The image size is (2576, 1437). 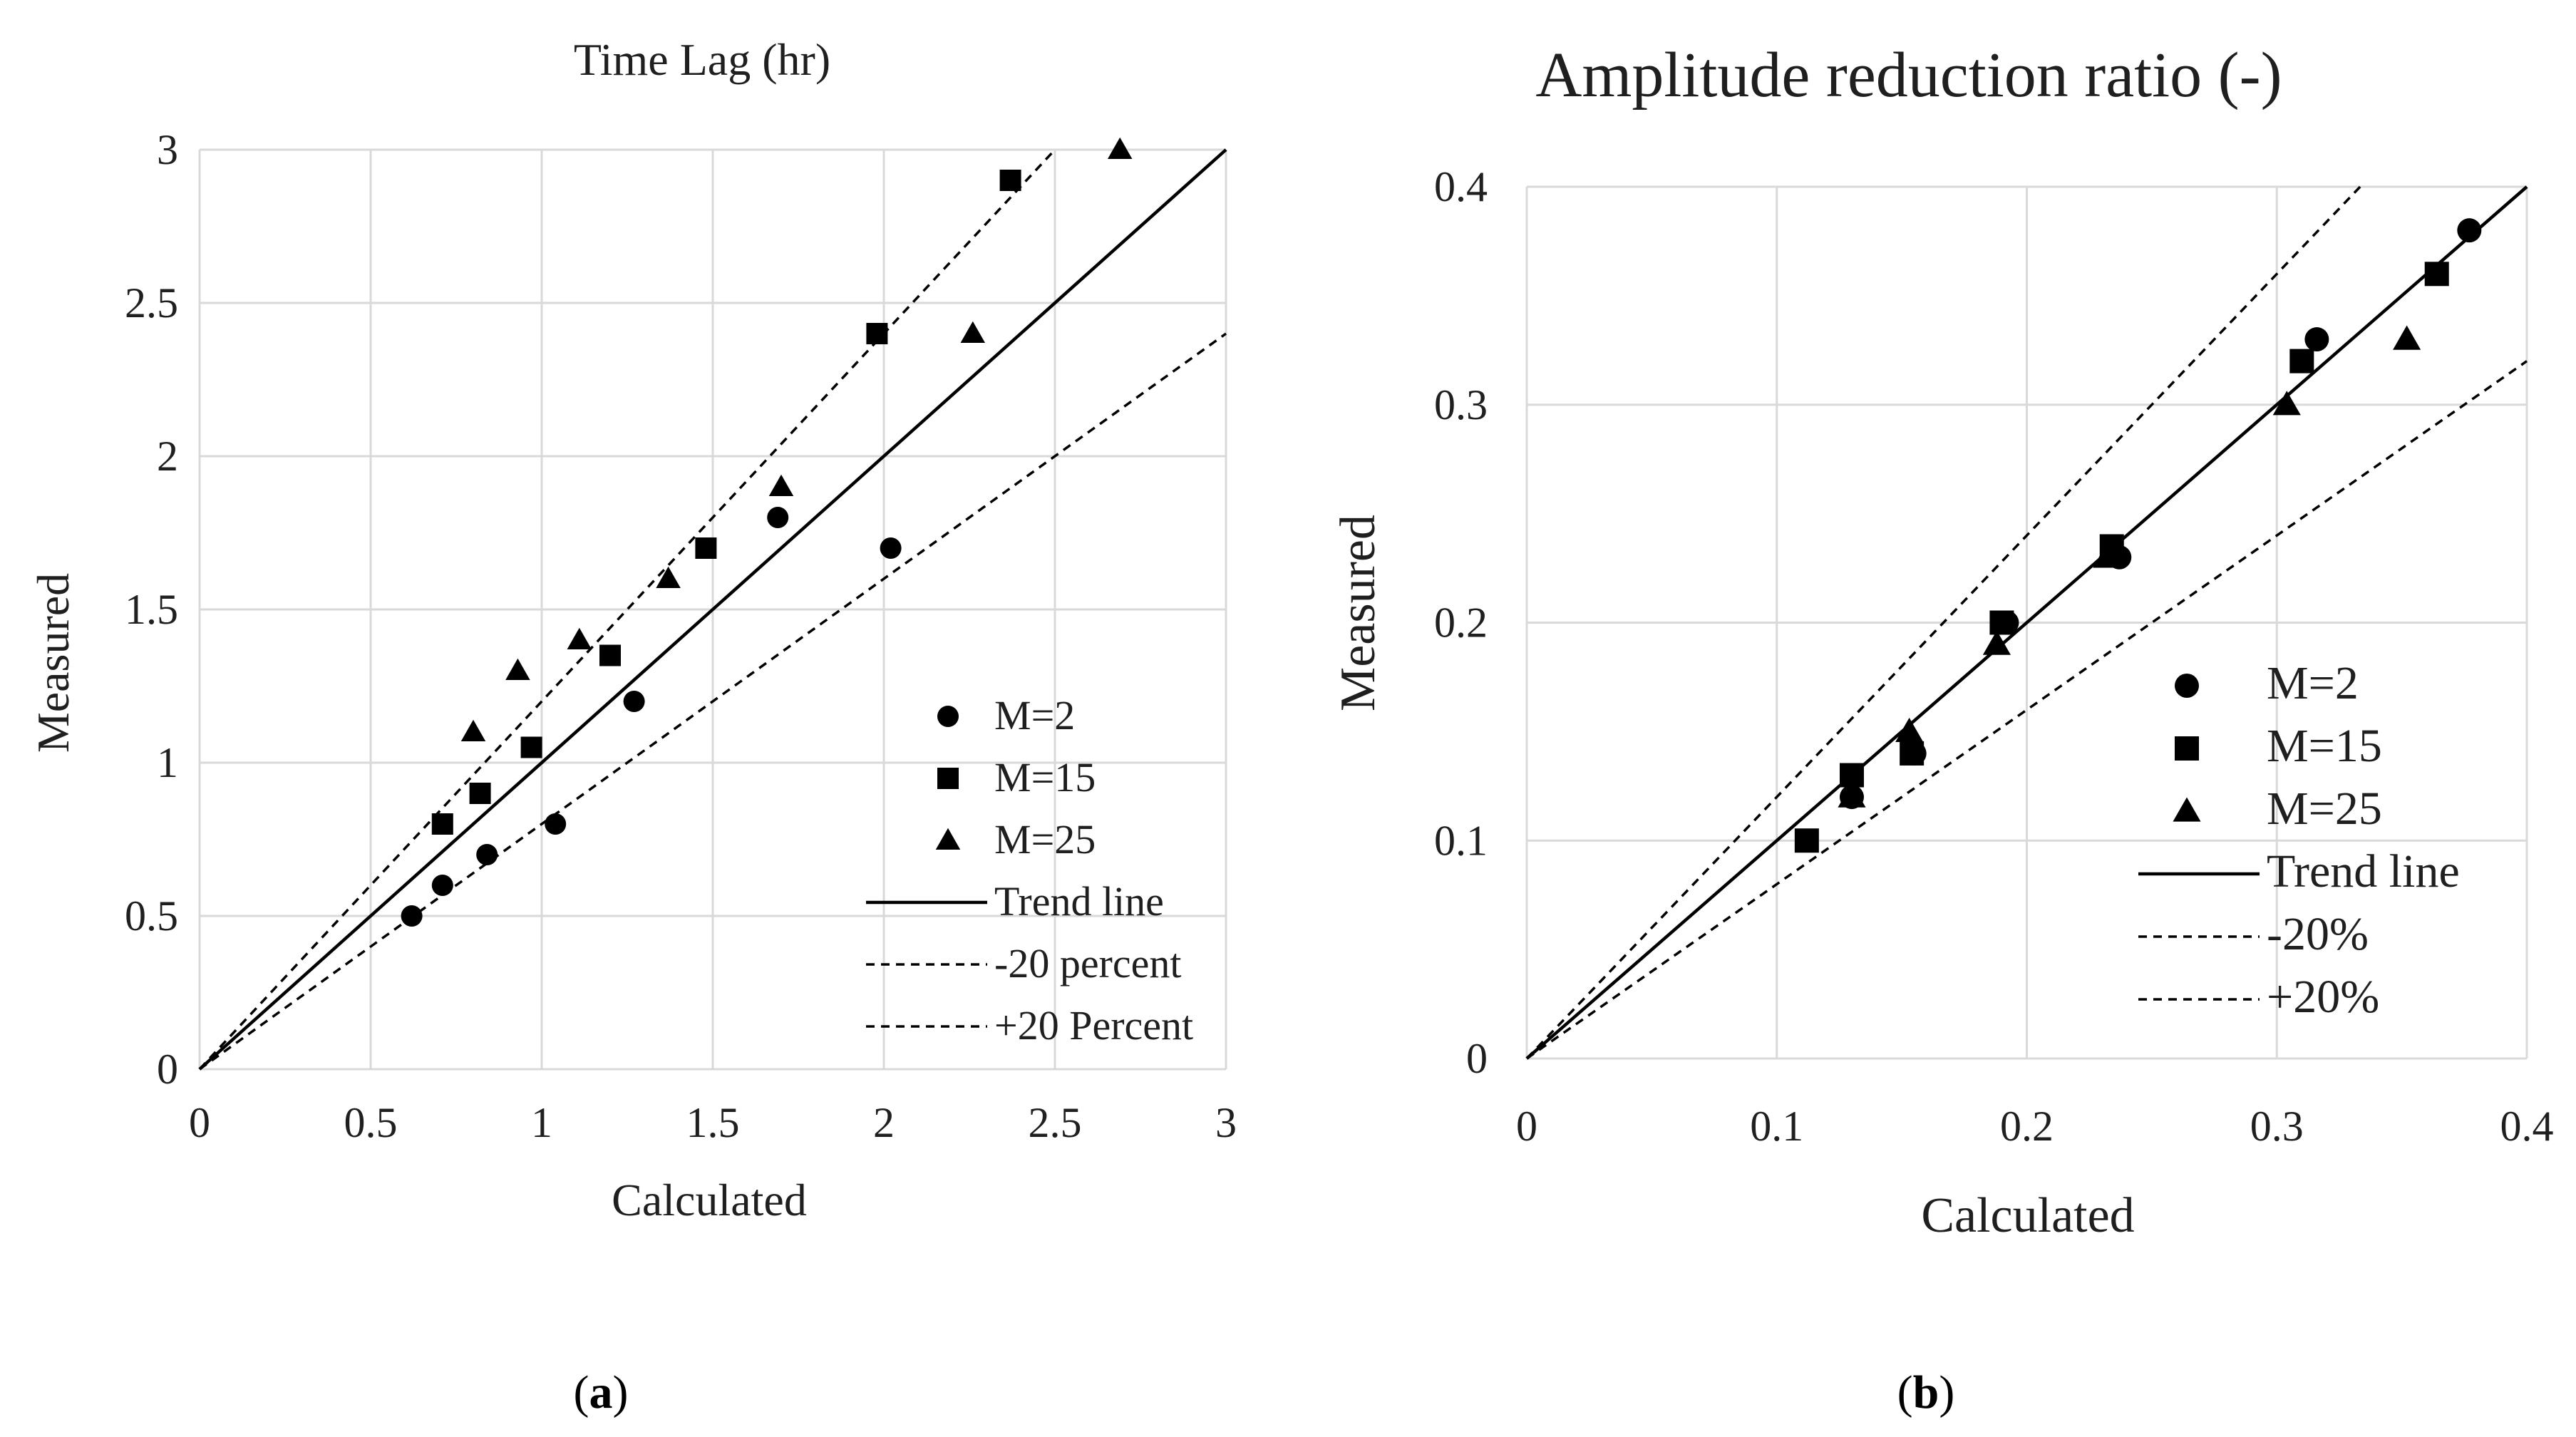 I want to click on chart-a-caption: (a), so click(x=601, y=1392).